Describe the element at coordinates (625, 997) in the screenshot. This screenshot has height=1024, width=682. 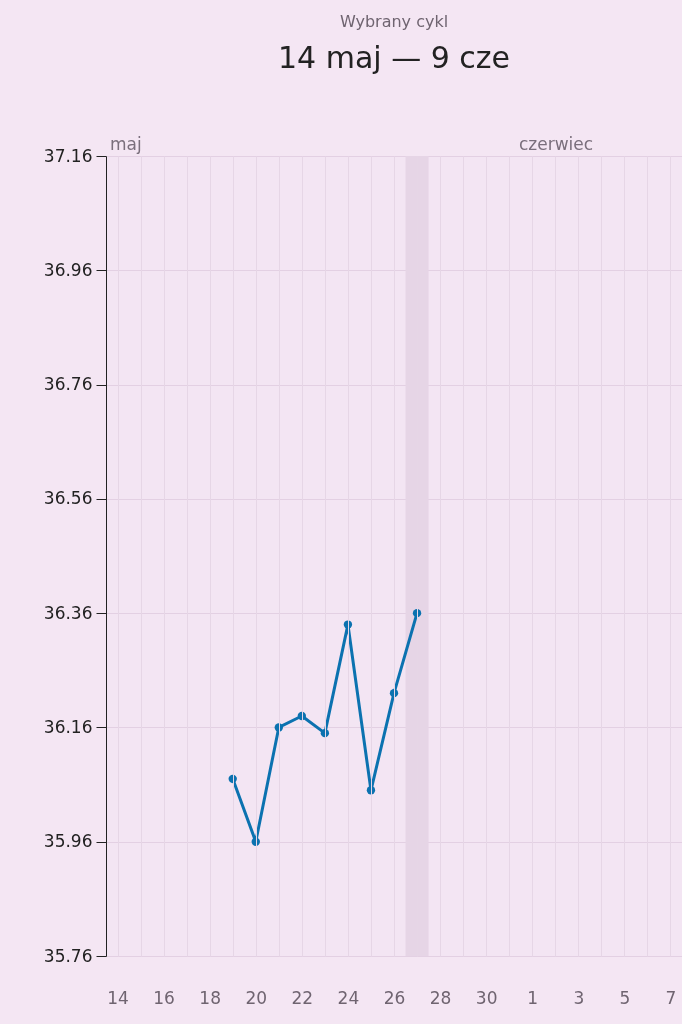
I see `x-tick-label: 5` at that location.